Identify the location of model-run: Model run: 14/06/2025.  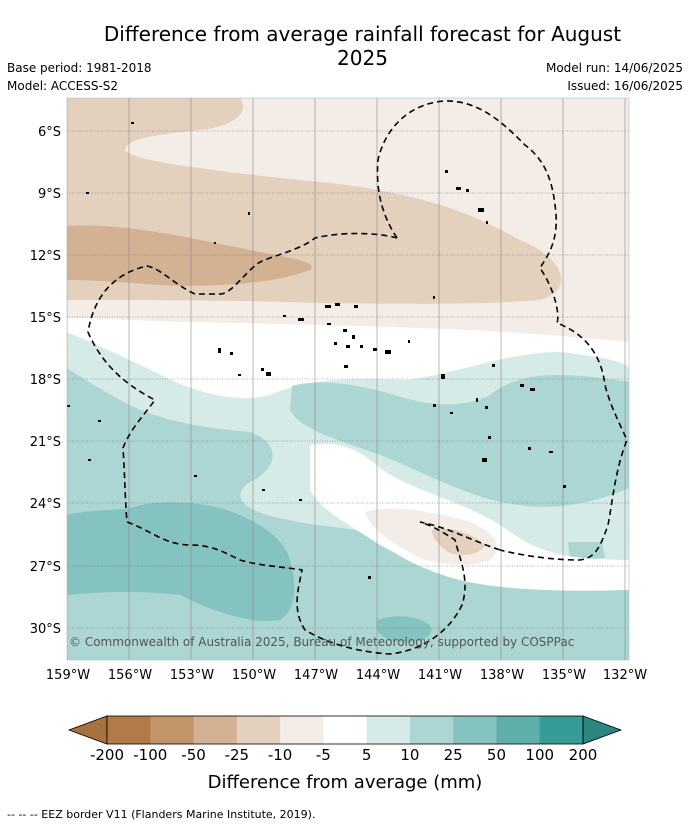
(614, 68).